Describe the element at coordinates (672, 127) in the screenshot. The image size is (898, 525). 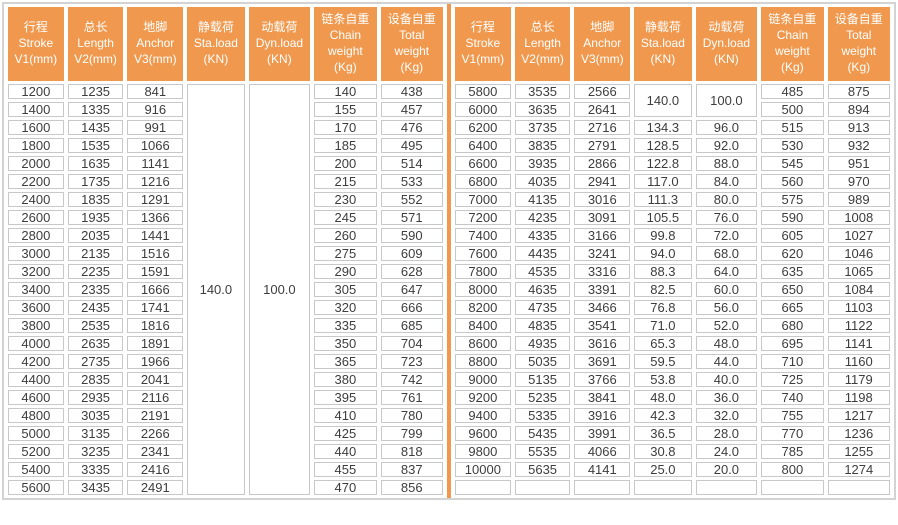
I see `table-row: 6200 3735 2716 134.3 96.0 515 913` at that location.